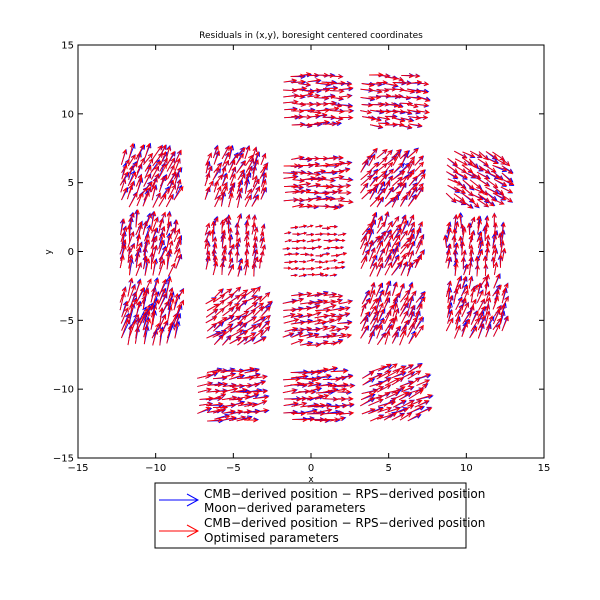 Image resolution: width=600 pixels, height=600 pixels. What do you see at coordinates (77, 468) in the screenshot?
I see `x-tick-label: −15` at bounding box center [77, 468].